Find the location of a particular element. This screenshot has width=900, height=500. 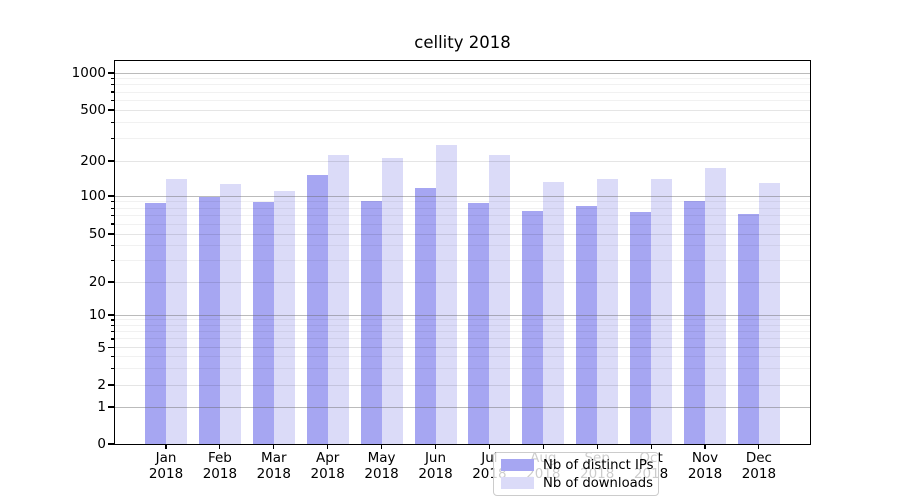

x-tick-label: May 2018 is located at coordinates (381, 466).